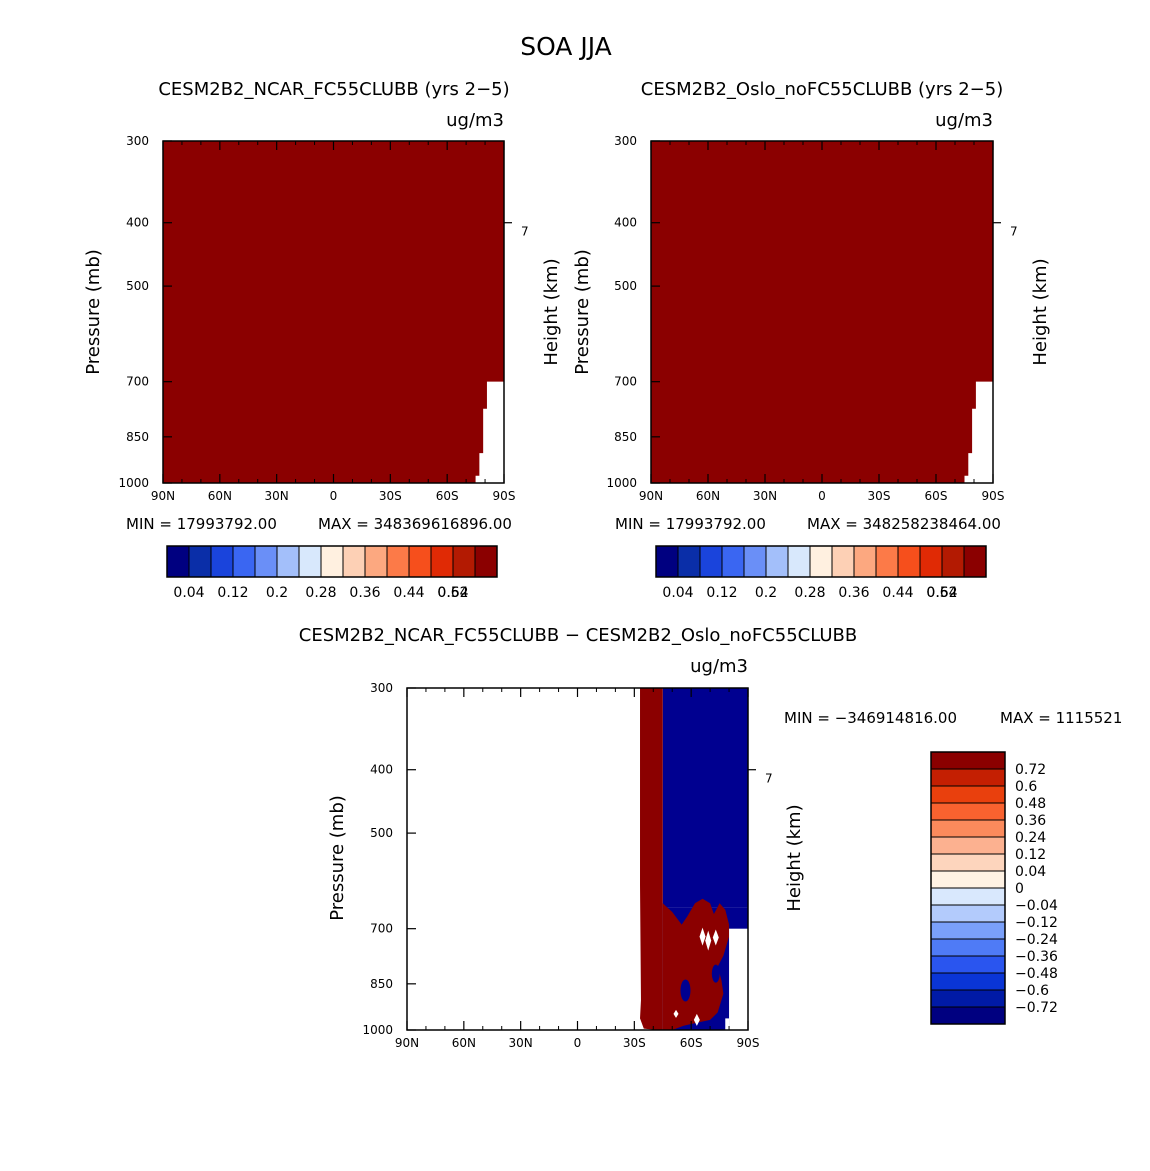  Describe the element at coordinates (1030, 821) in the screenshot. I see `panel-2-colorbar-label: 0.36` at that location.